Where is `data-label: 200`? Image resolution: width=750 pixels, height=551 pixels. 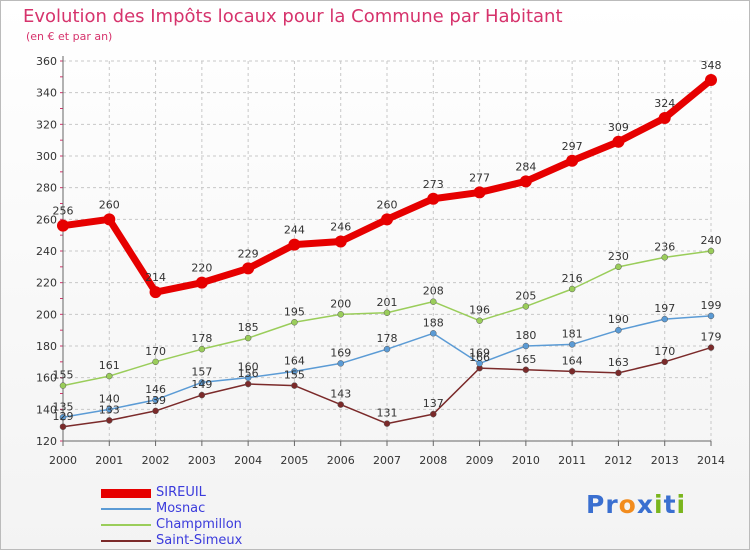
data-label: 200 is located at coordinates (340, 303).